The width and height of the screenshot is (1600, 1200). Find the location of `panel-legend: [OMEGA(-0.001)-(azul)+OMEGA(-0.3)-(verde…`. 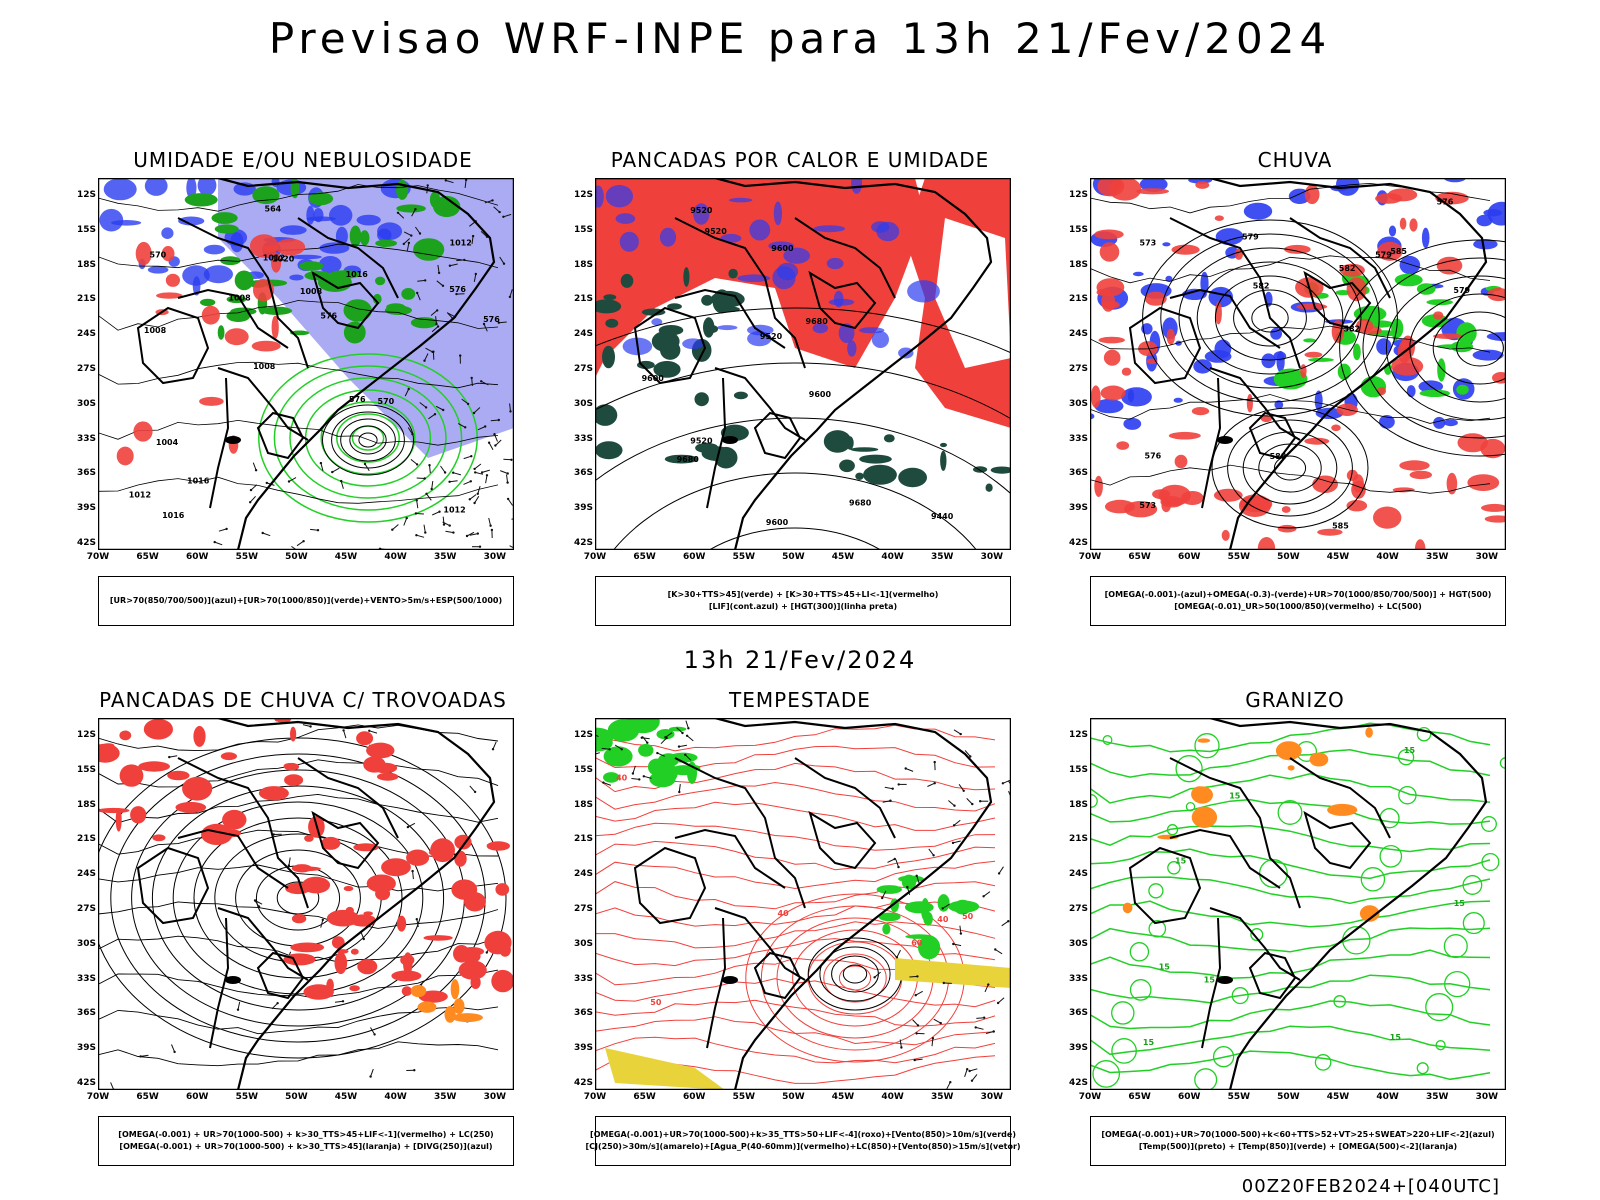

panel-legend: [OMEGA(-0.001)-(azul)+OMEGA(-0.3)-(verde… is located at coordinates (1298, 601).